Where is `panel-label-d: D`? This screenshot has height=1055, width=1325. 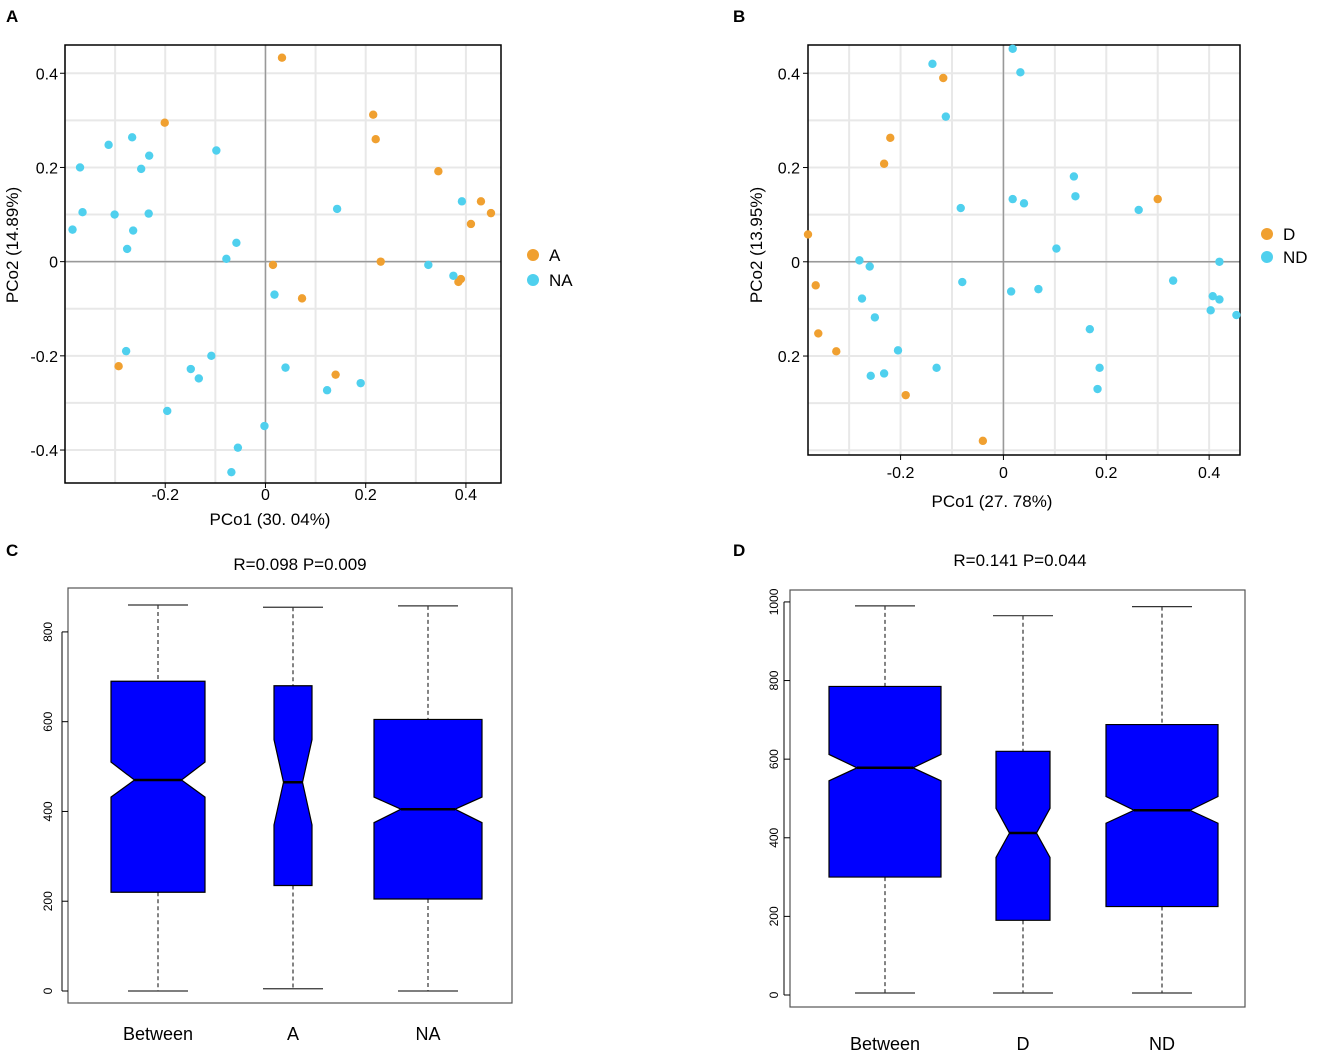 panel-label-d: D is located at coordinates (739, 550).